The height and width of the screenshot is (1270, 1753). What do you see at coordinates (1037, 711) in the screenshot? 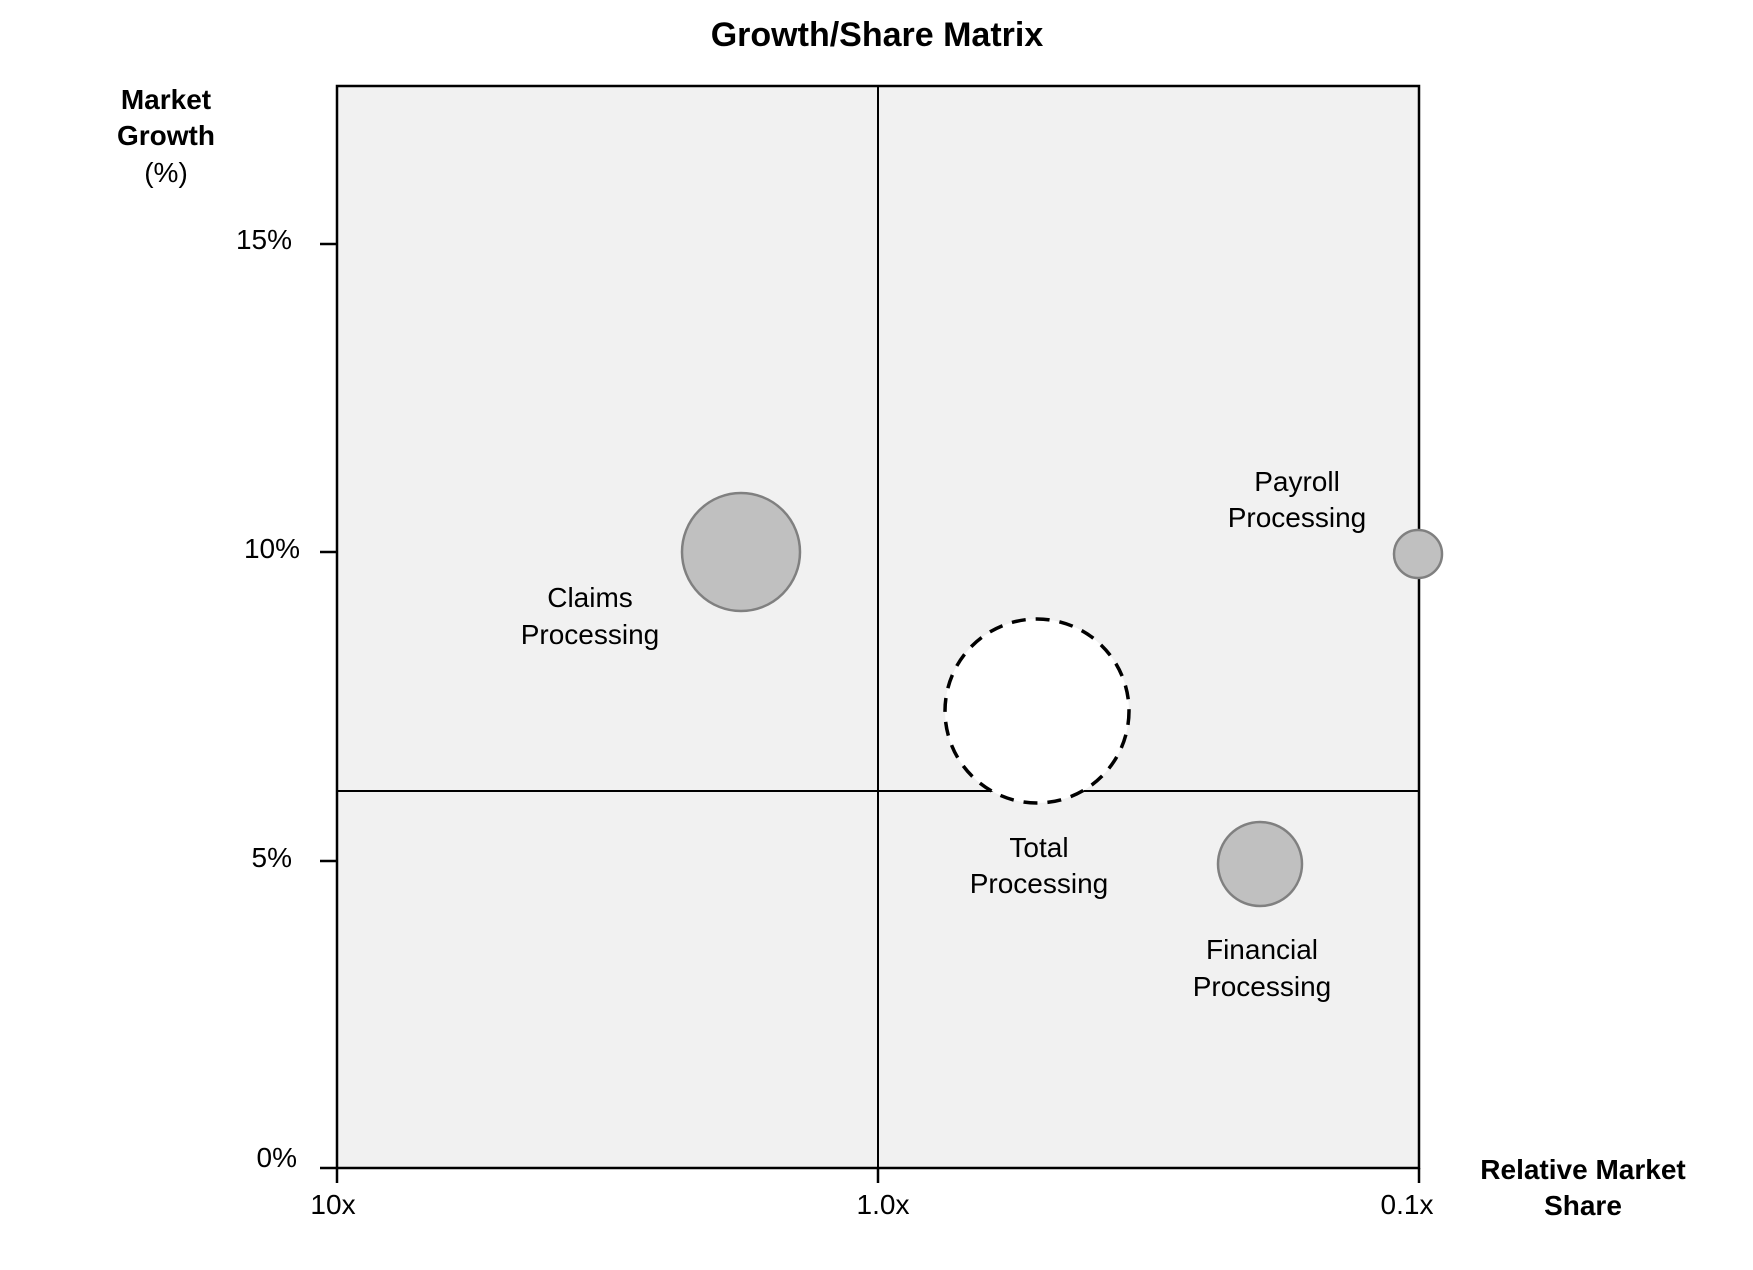
I see `bubble-total-processing` at bounding box center [1037, 711].